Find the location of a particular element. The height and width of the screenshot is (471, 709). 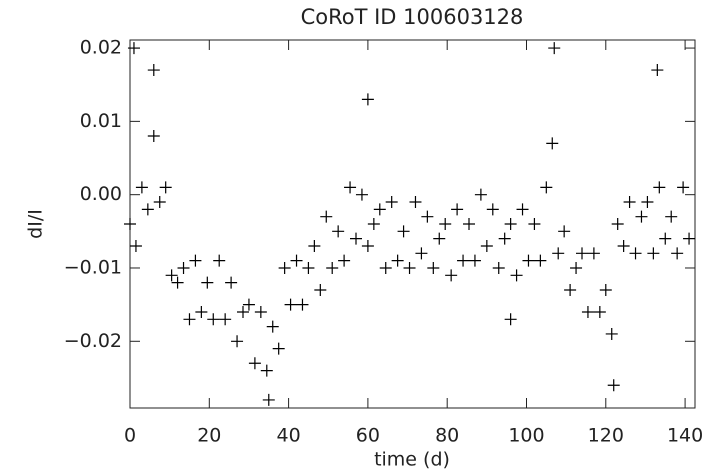

x-tick-label: 0 is located at coordinates (130, 436).